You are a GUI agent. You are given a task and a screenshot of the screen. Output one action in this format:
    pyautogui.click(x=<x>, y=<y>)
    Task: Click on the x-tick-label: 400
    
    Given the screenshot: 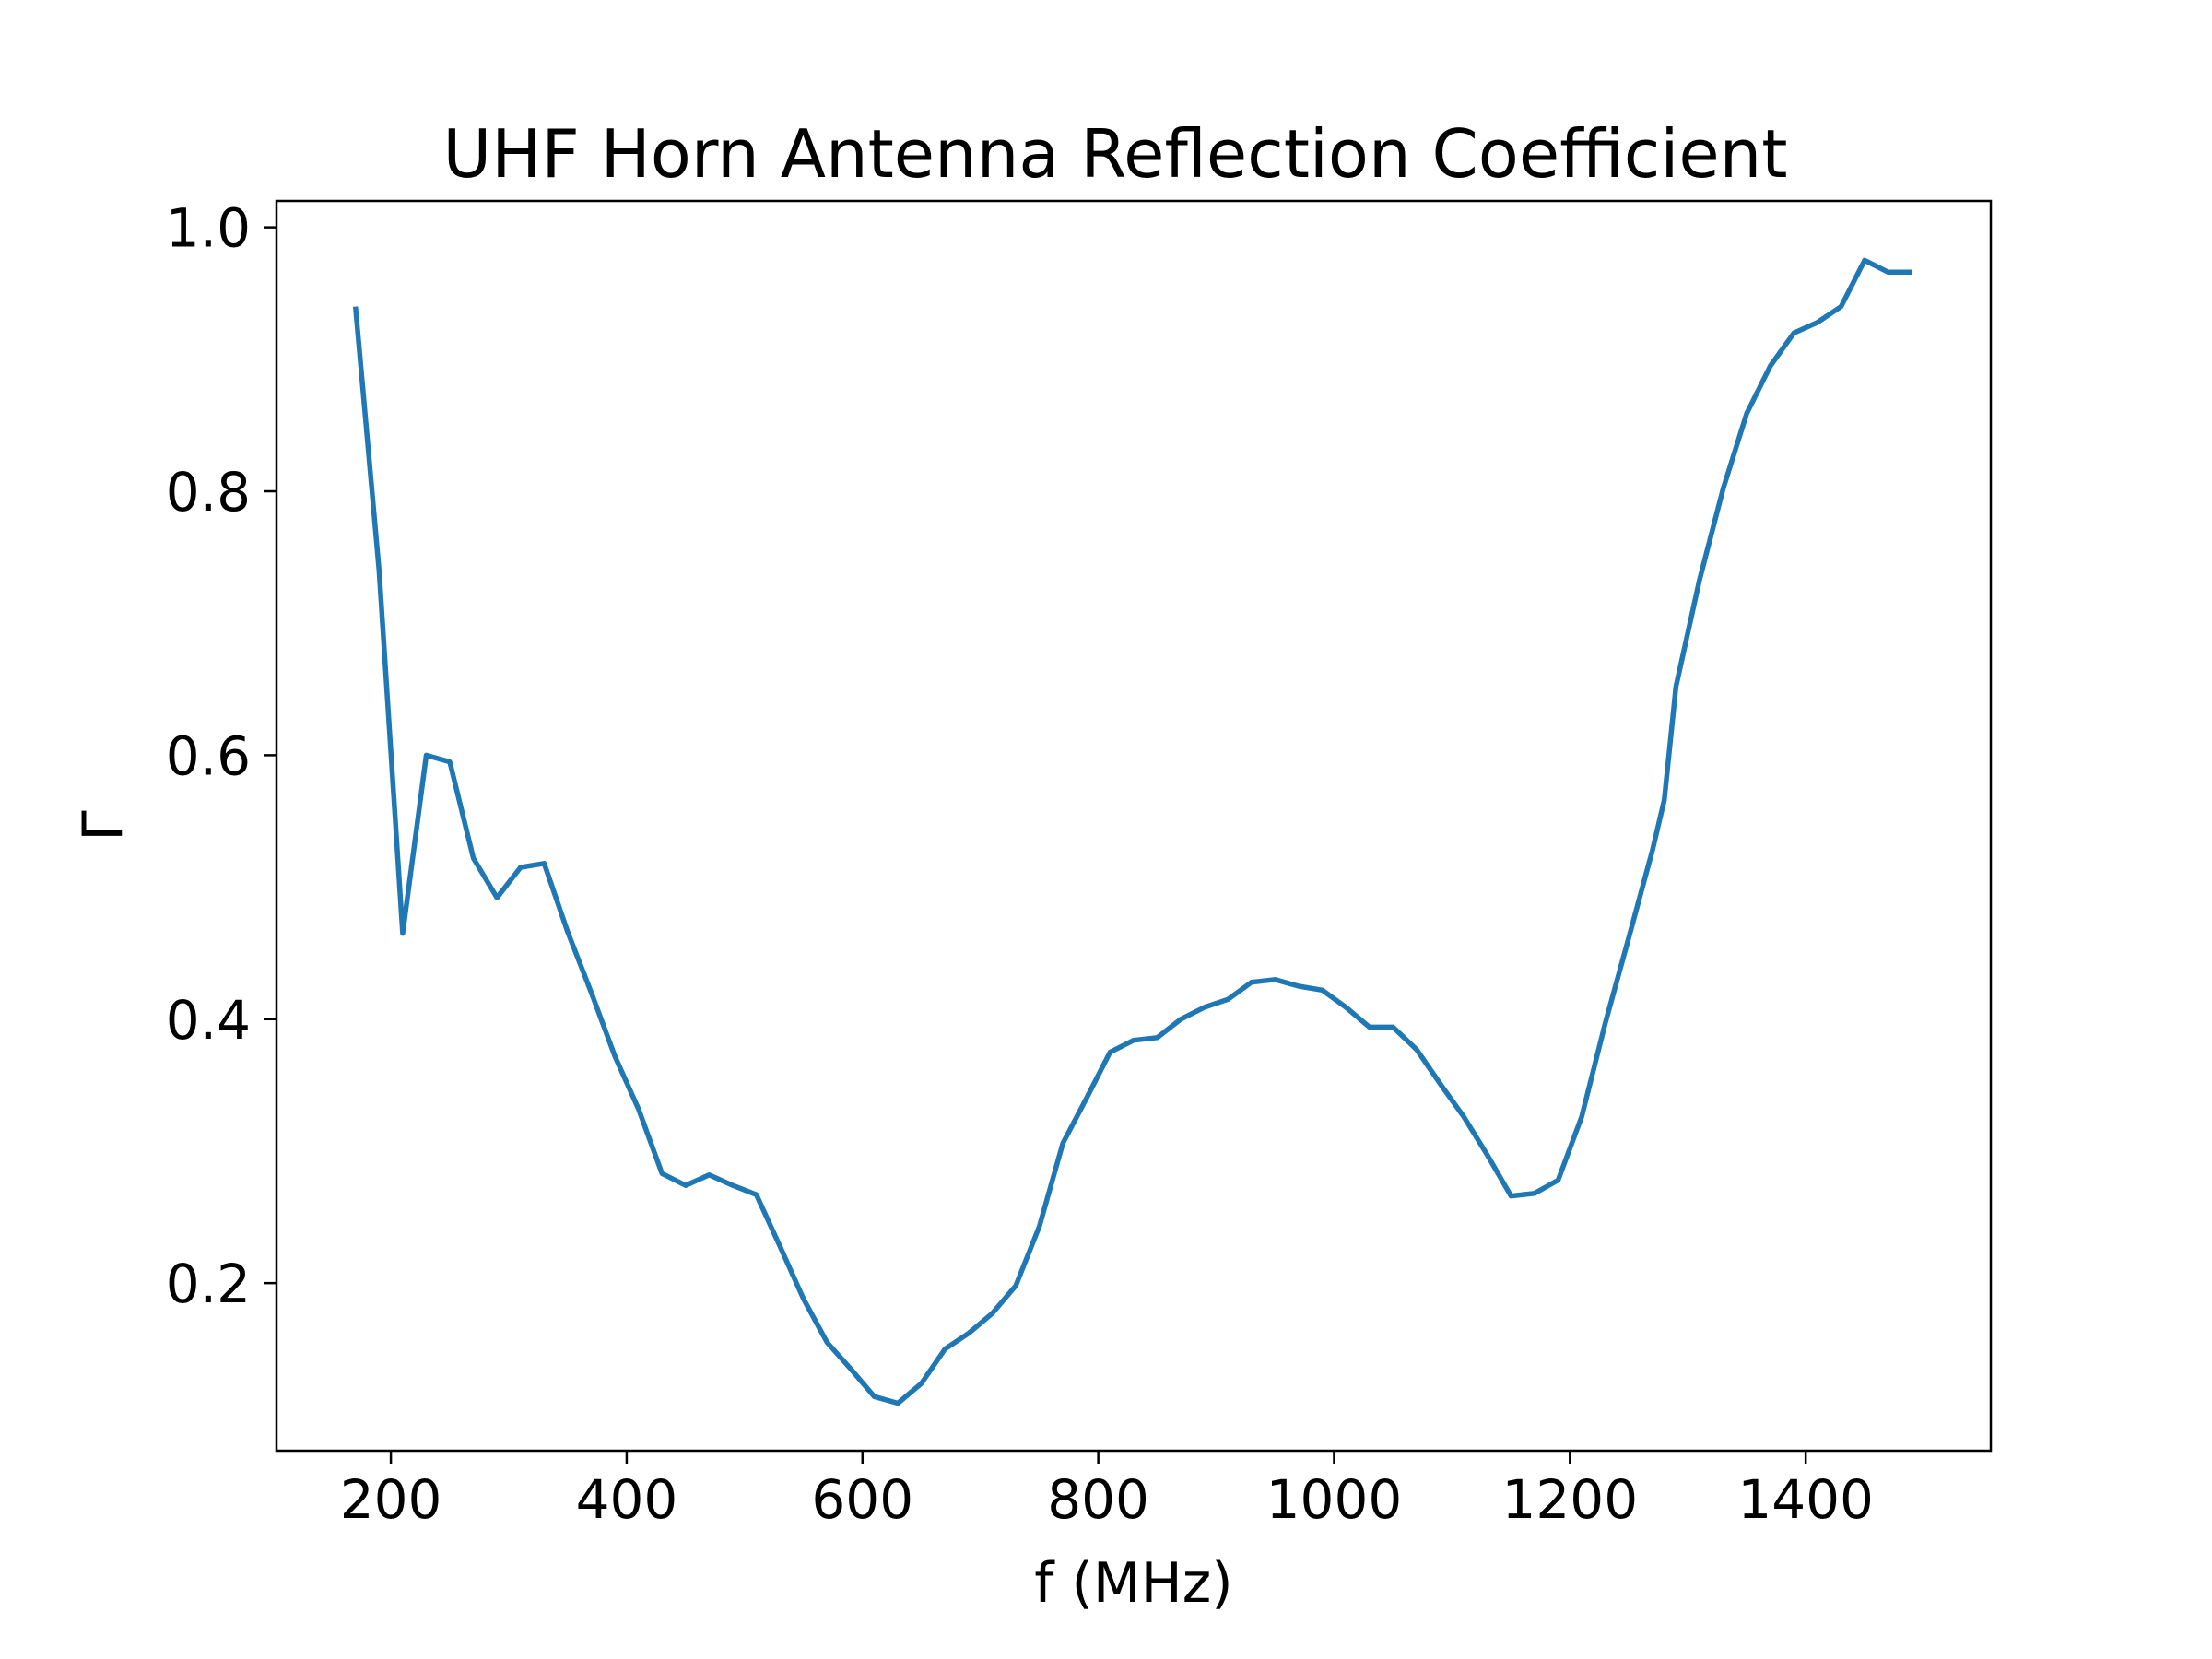 What is the action you would take?
    pyautogui.click(x=627, y=1499)
    